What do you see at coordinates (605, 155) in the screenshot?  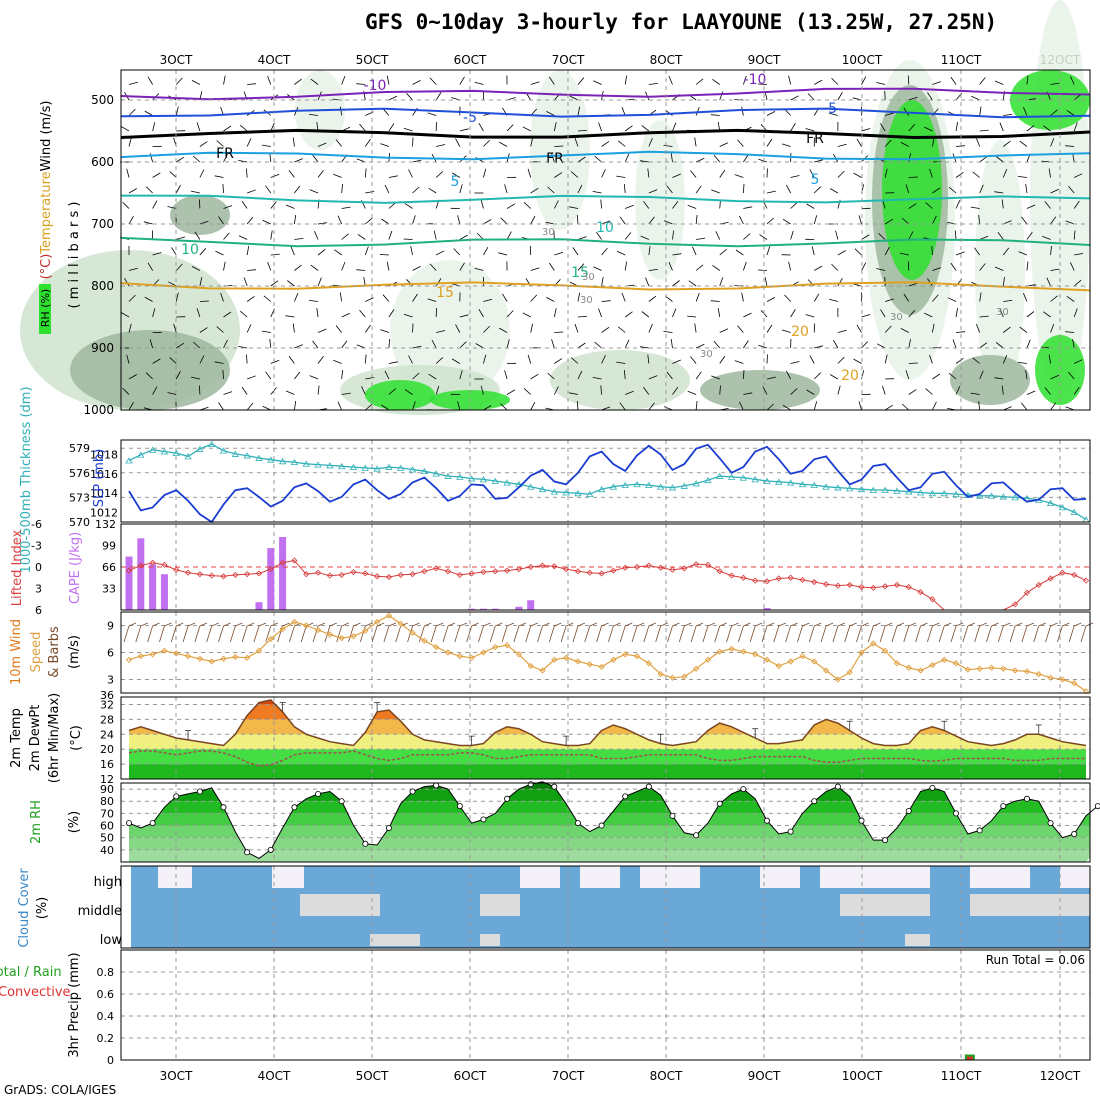 I see `temperature-contour` at bounding box center [605, 155].